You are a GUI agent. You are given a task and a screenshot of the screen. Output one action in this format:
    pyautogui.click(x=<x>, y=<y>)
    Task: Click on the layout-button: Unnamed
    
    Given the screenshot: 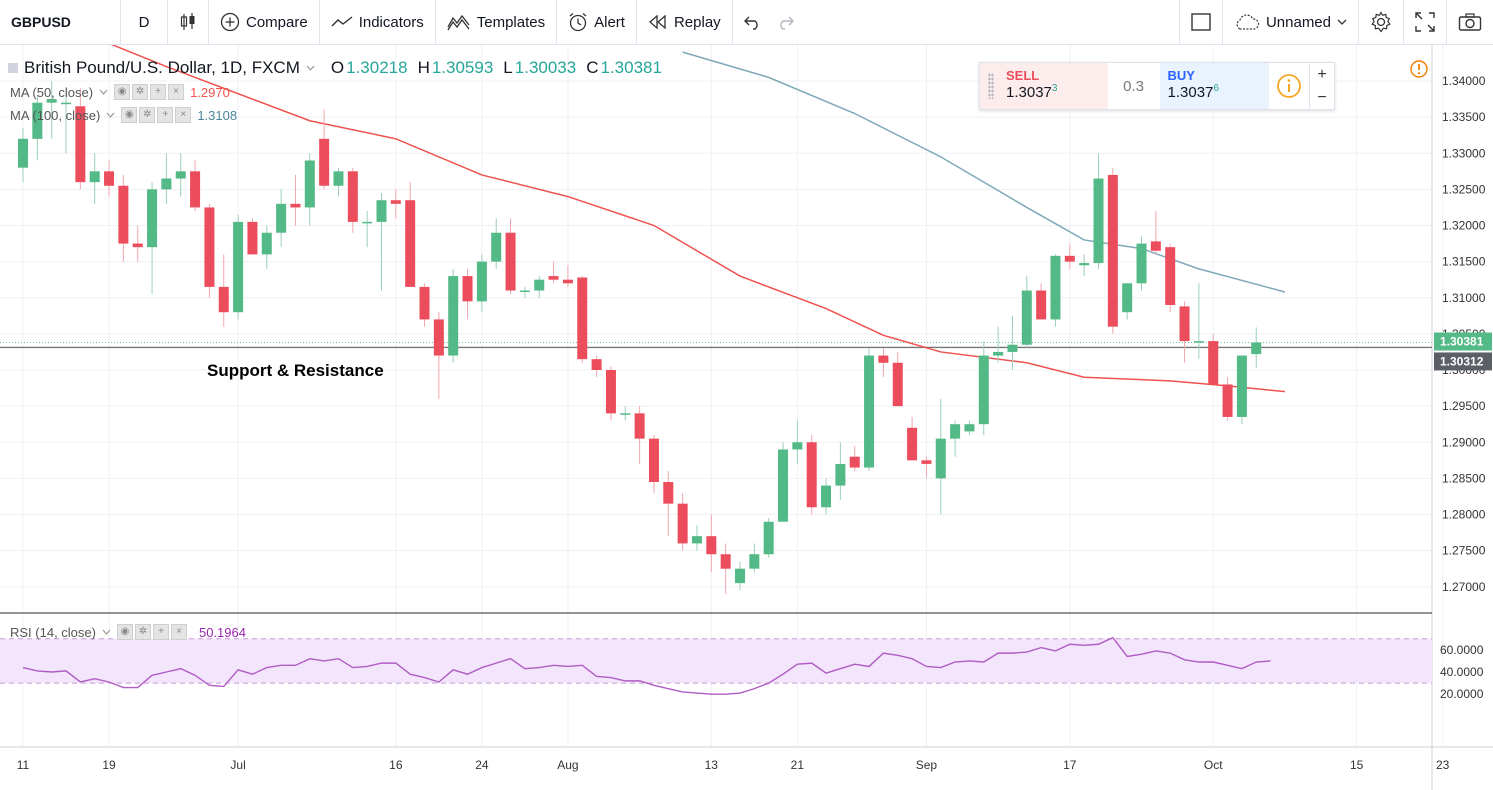 What is the action you would take?
    pyautogui.click(x=1289, y=22)
    